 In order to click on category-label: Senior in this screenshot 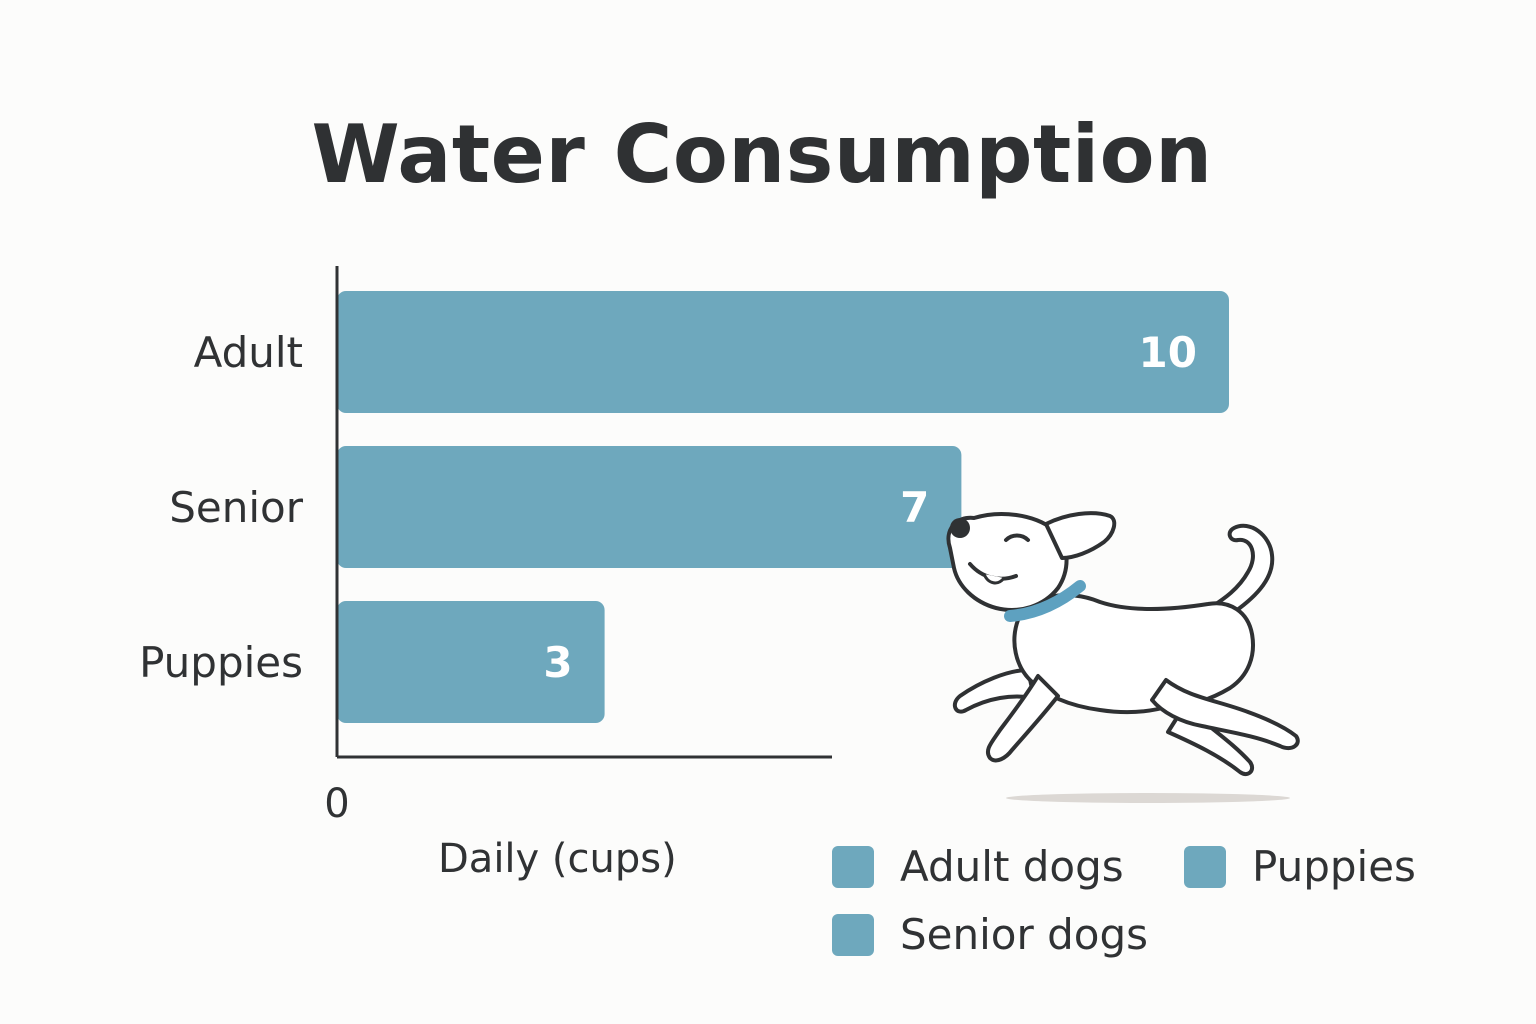, I will do `click(236, 507)`.